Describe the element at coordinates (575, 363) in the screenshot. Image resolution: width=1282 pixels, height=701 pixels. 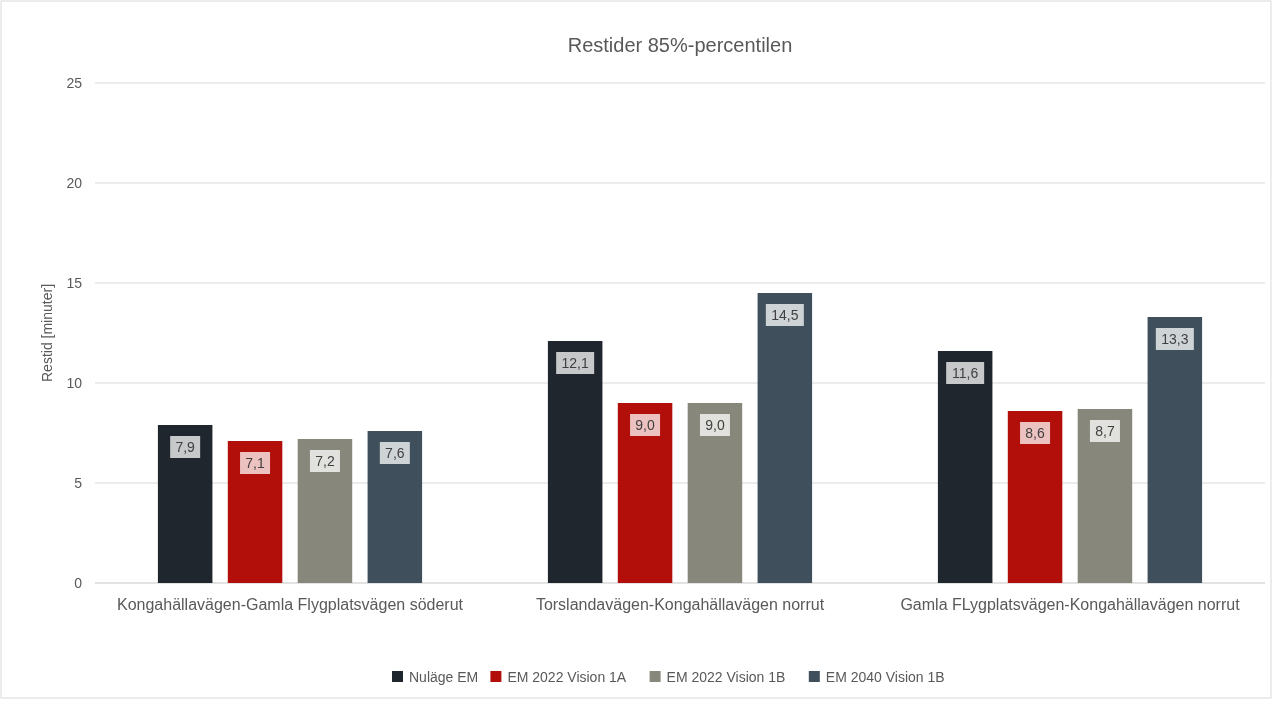
I see `data-label: 12,1` at that location.